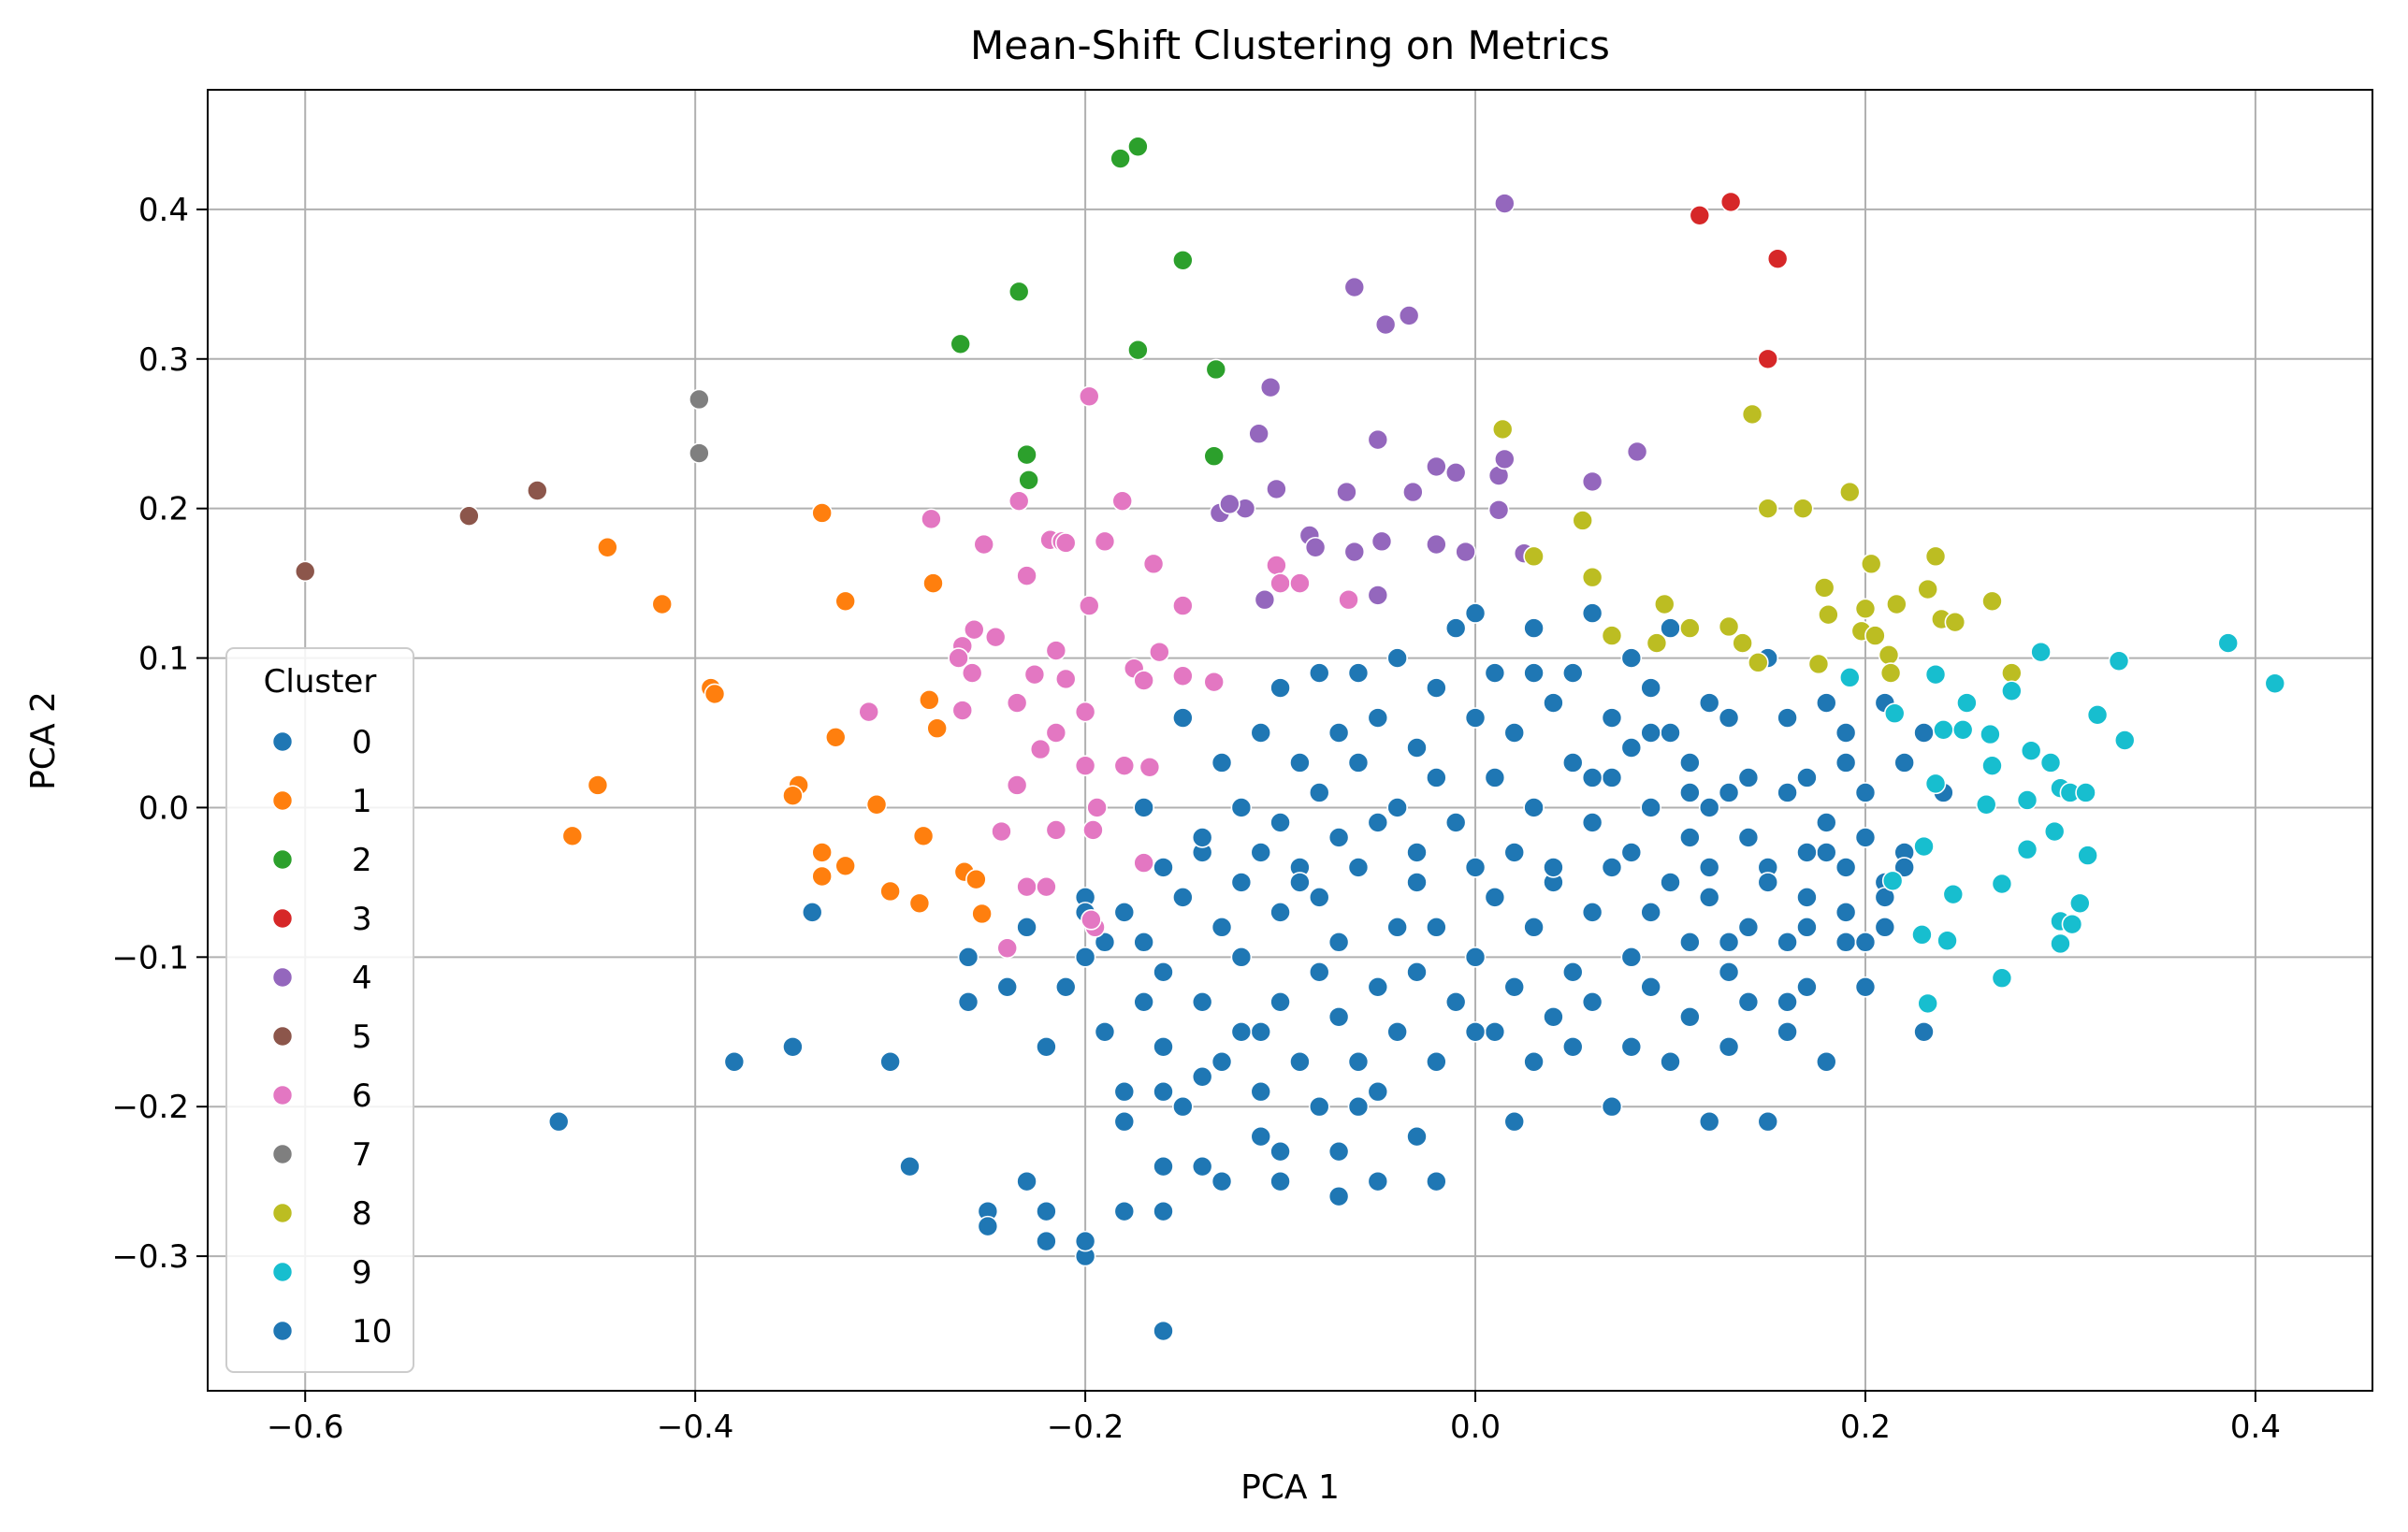 This screenshot has width=2408, height=1532. I want to click on legend-label-0: 0, so click(362, 742).